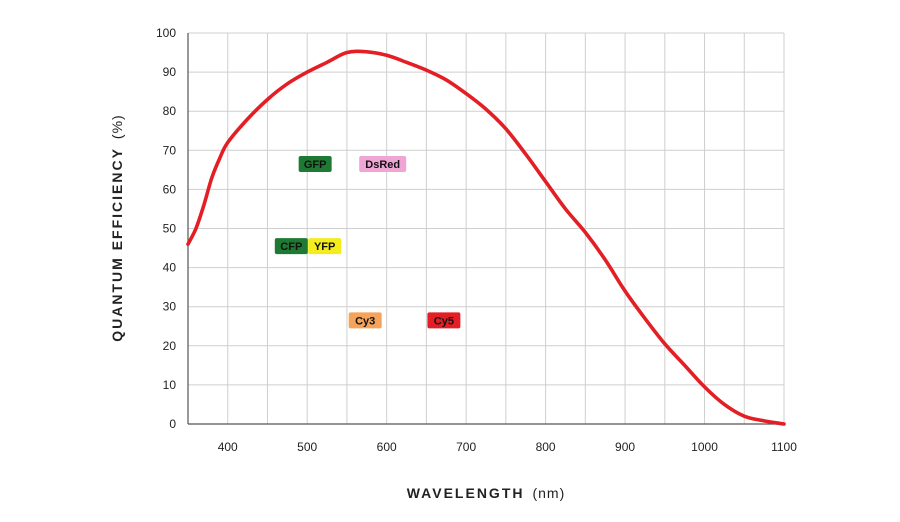 This screenshot has height=522, width=900. I want to click on y-tick-label: 100, so click(166, 33).